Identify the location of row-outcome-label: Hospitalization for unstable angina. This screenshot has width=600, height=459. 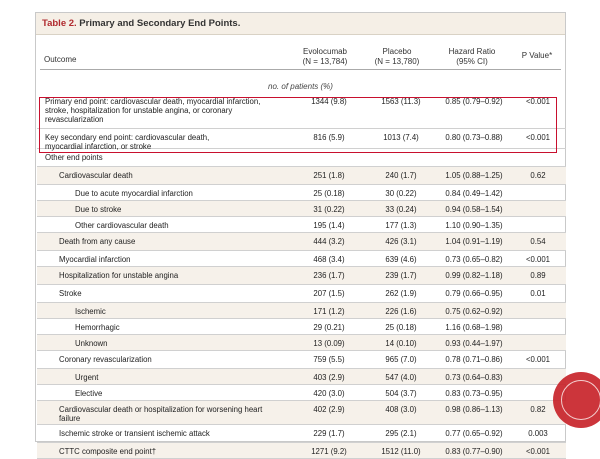
(119, 275).